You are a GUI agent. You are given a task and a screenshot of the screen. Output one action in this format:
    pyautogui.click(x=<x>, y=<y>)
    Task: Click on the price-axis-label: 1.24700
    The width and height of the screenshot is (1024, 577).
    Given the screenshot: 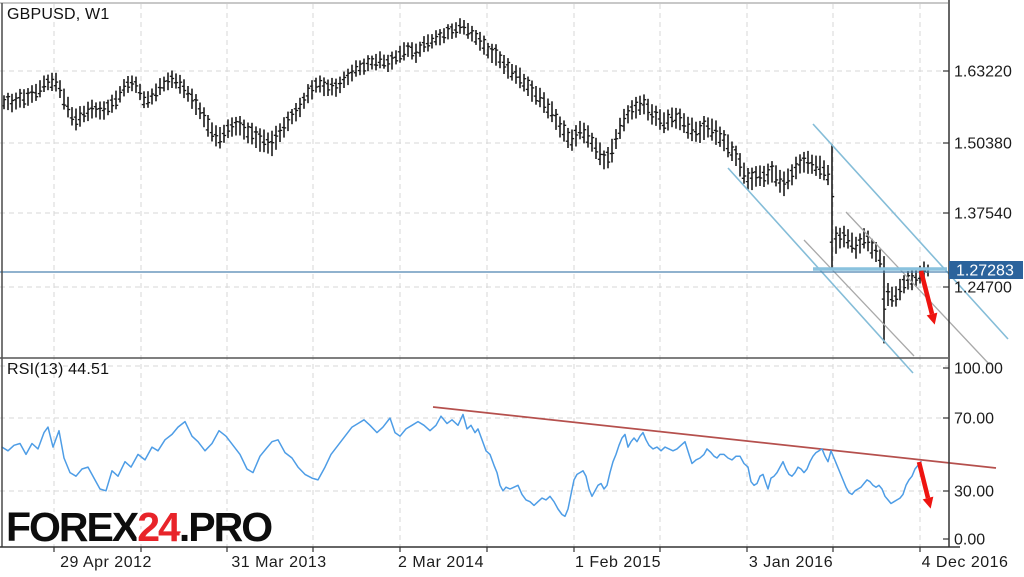 What is the action you would take?
    pyautogui.click(x=983, y=288)
    